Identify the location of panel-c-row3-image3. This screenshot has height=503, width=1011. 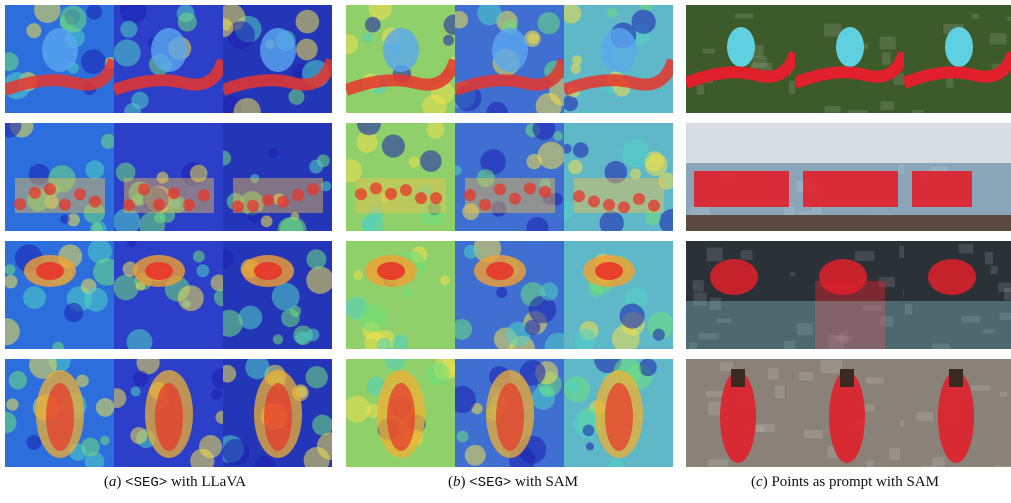
(957, 295).